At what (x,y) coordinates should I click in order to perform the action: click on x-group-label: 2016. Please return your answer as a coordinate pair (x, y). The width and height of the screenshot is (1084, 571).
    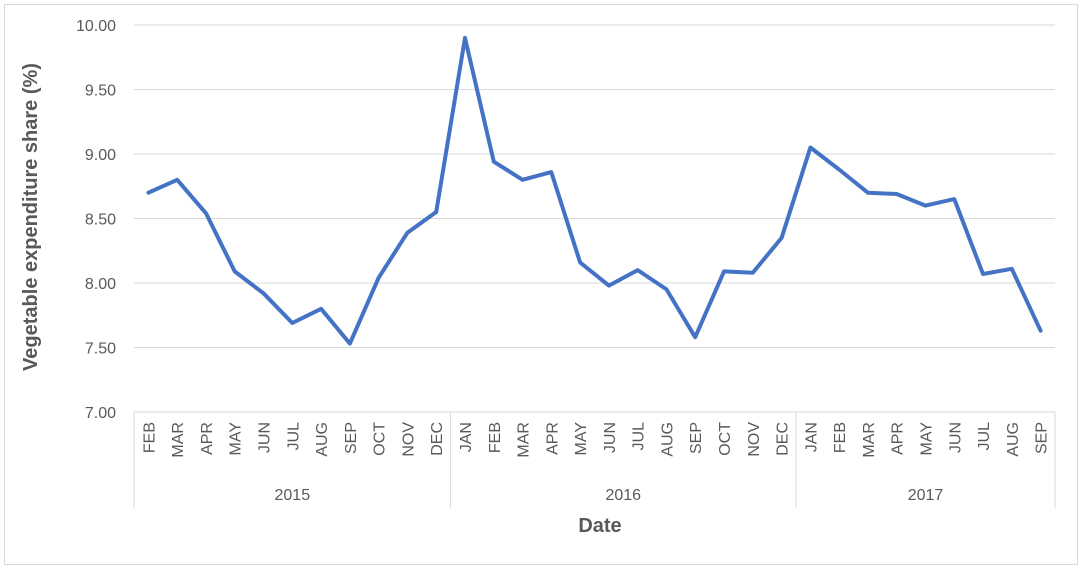
    Looking at the image, I should click on (623, 495).